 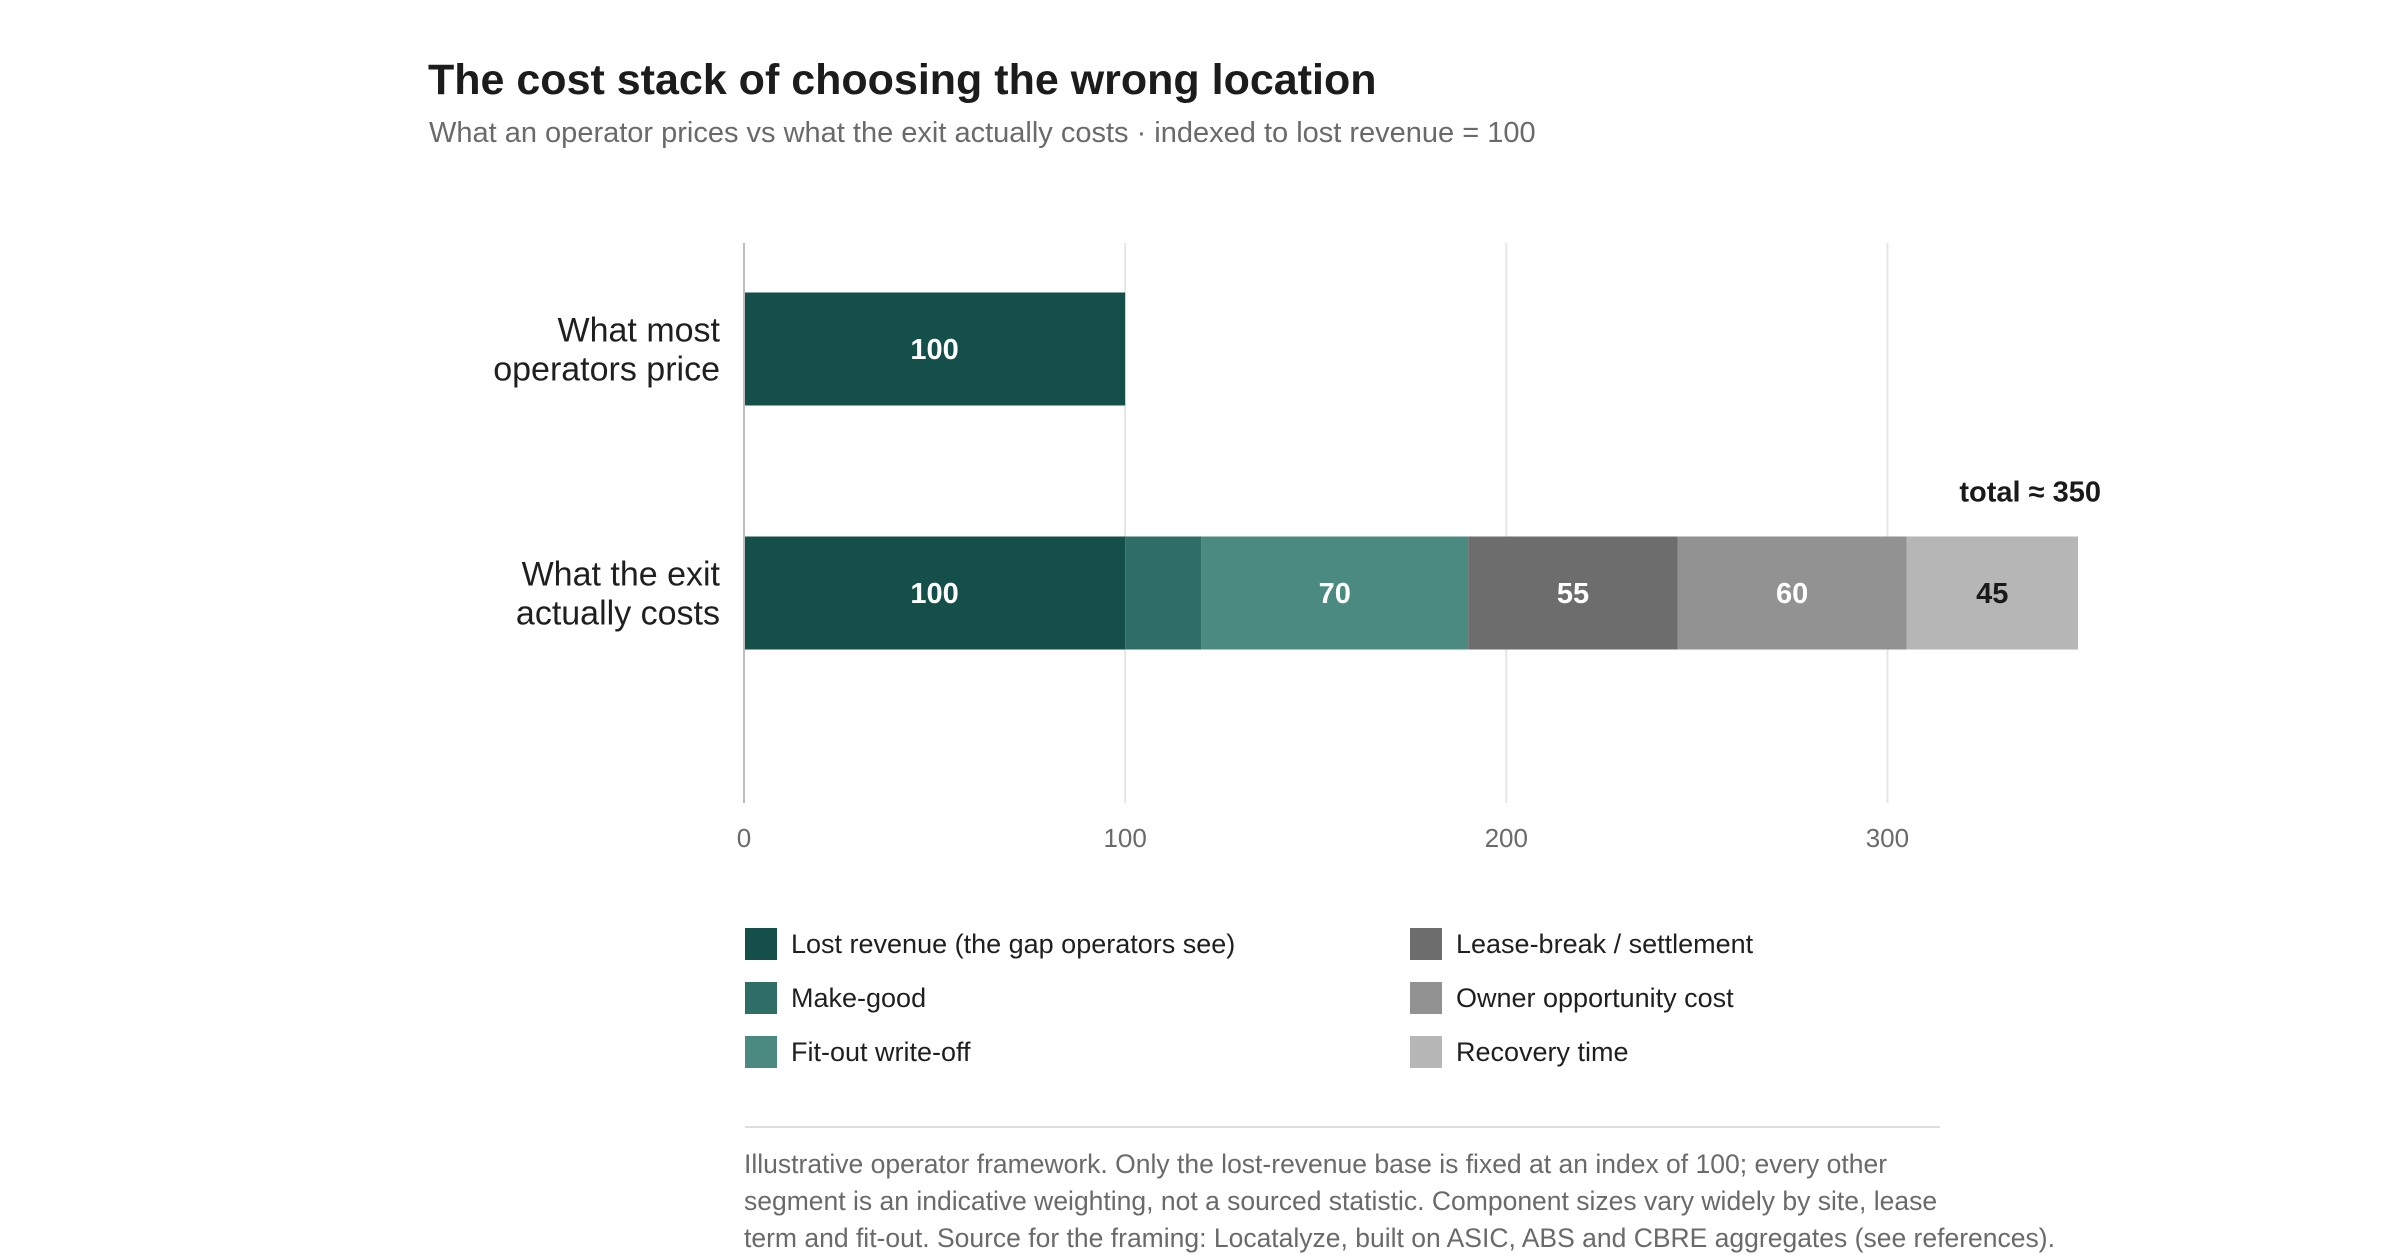 What do you see at coordinates (744, 838) in the screenshot?
I see `x-tick-label: 0` at bounding box center [744, 838].